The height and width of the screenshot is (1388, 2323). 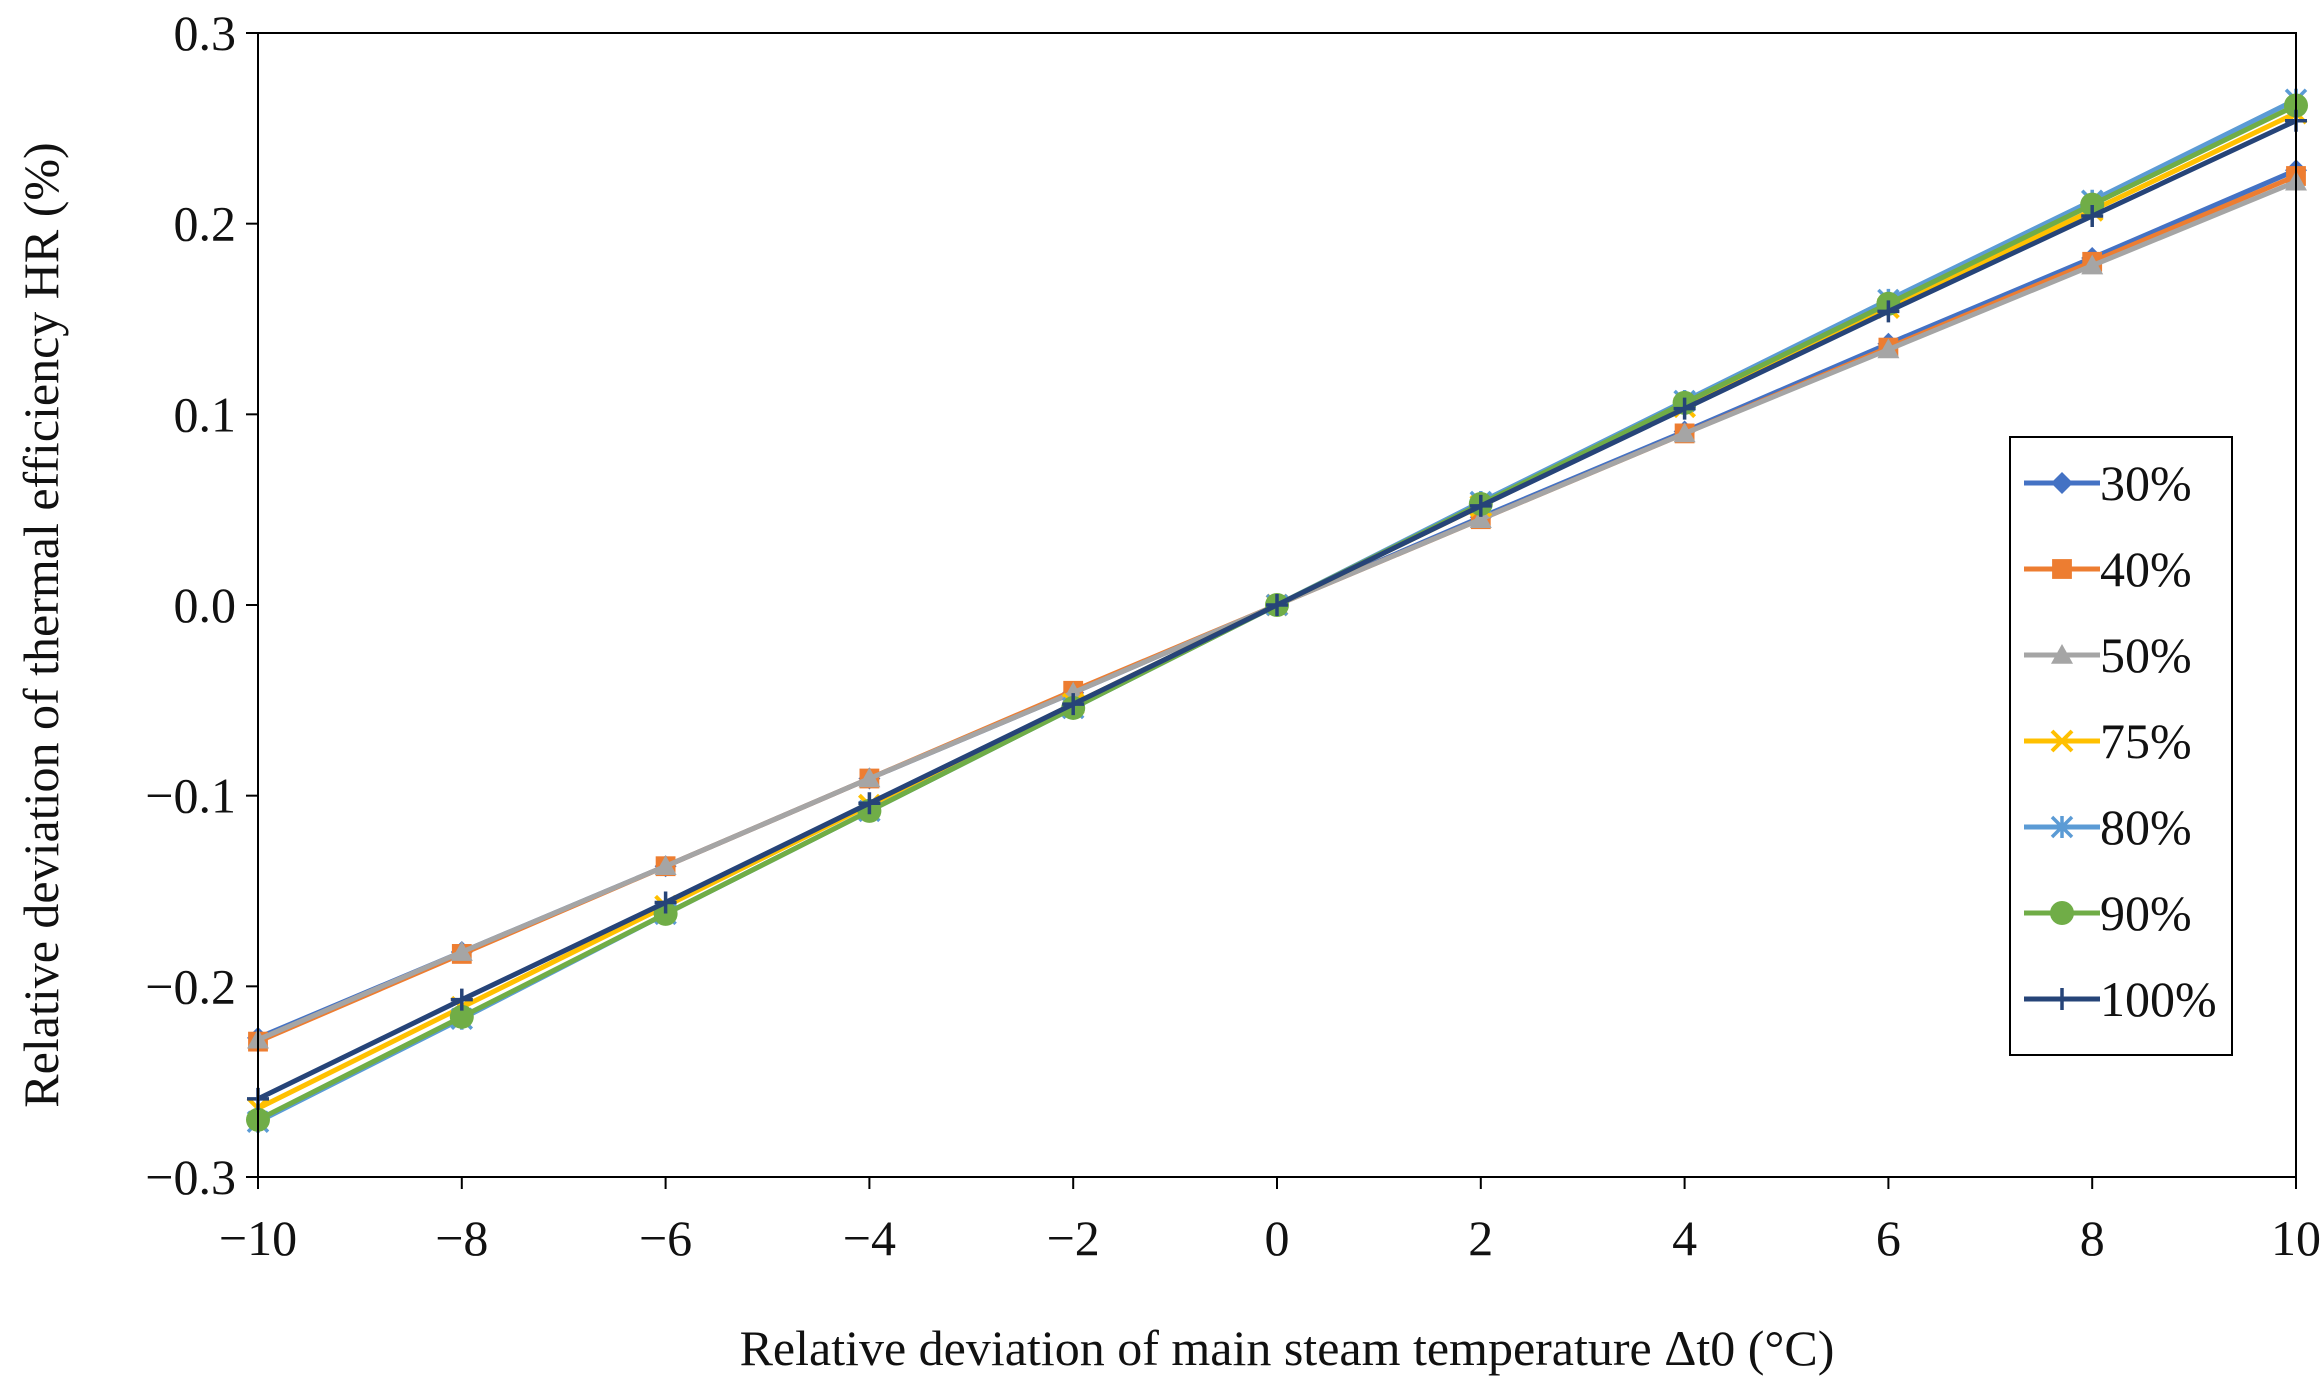 I want to click on x-tick-label: −6, so click(x=665, y=1238).